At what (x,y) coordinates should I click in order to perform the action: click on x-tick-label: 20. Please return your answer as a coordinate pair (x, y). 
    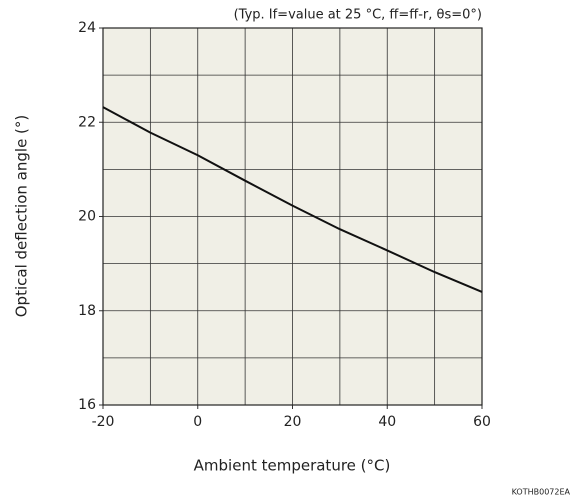
    Looking at the image, I should click on (293, 422).